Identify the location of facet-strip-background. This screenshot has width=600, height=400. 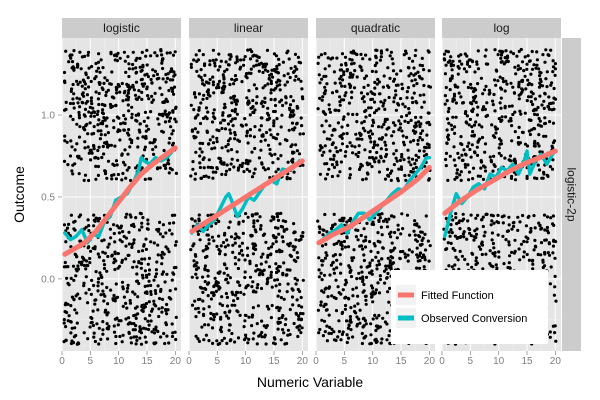
(375, 28).